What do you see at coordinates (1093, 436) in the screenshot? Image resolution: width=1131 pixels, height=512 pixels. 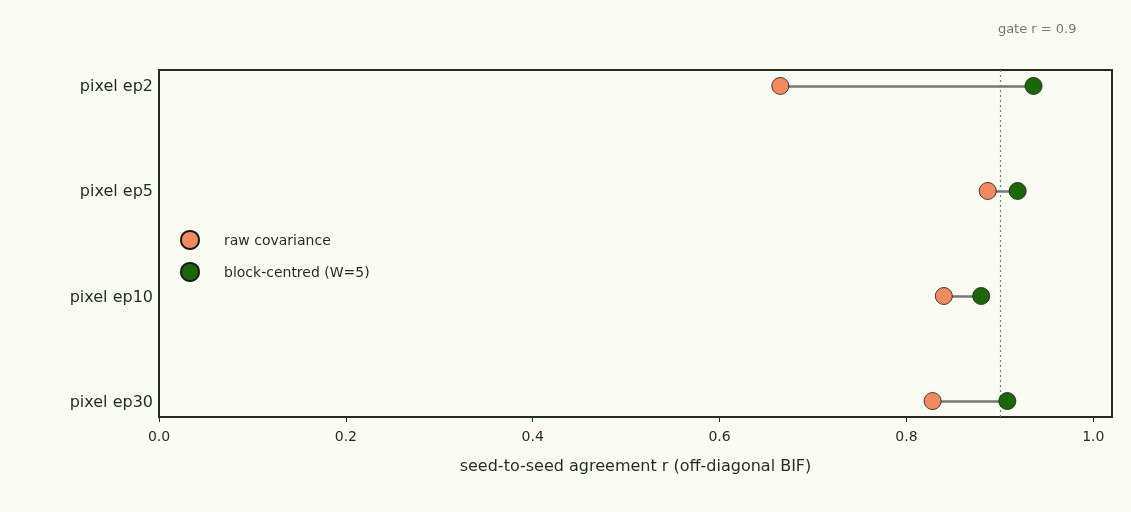 I see `x-tick-label: 1.0` at bounding box center [1093, 436].